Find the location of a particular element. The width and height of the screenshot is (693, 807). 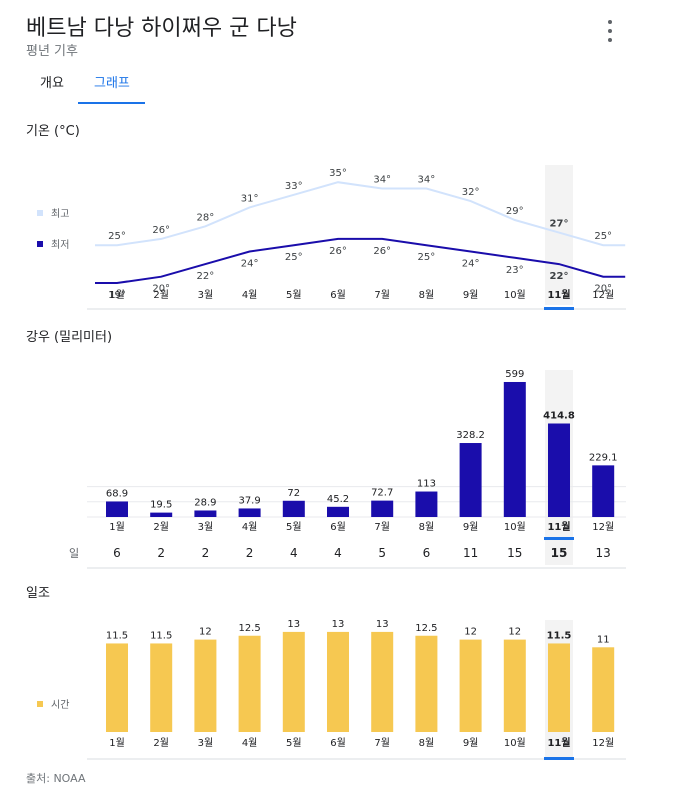

low-temp-label: 19° is located at coordinates (117, 295).